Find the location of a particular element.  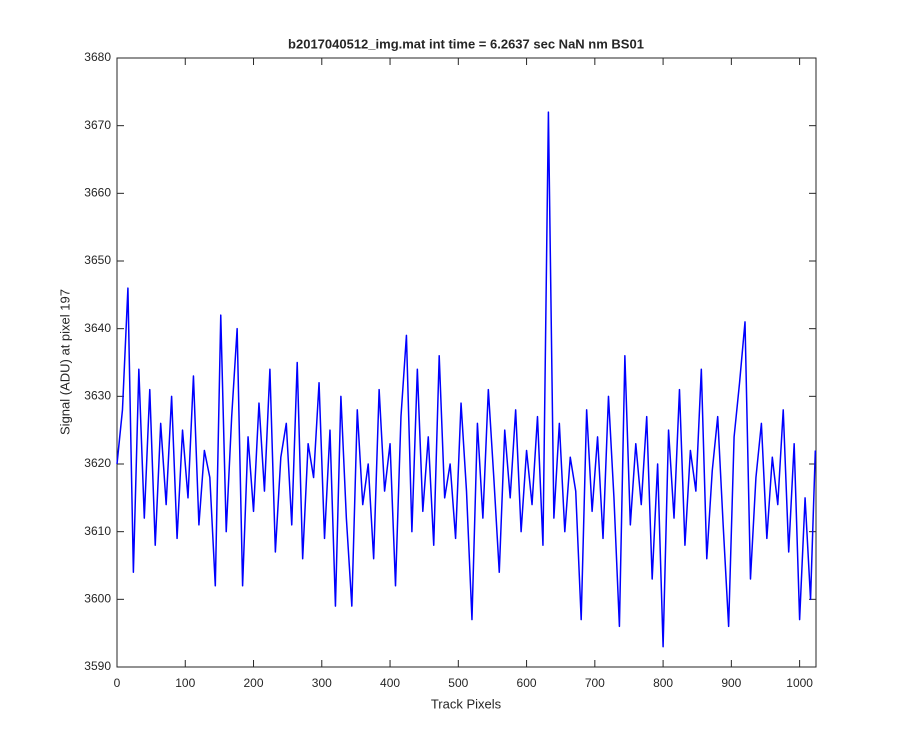

x-tick-label: 100 is located at coordinates (185, 683).